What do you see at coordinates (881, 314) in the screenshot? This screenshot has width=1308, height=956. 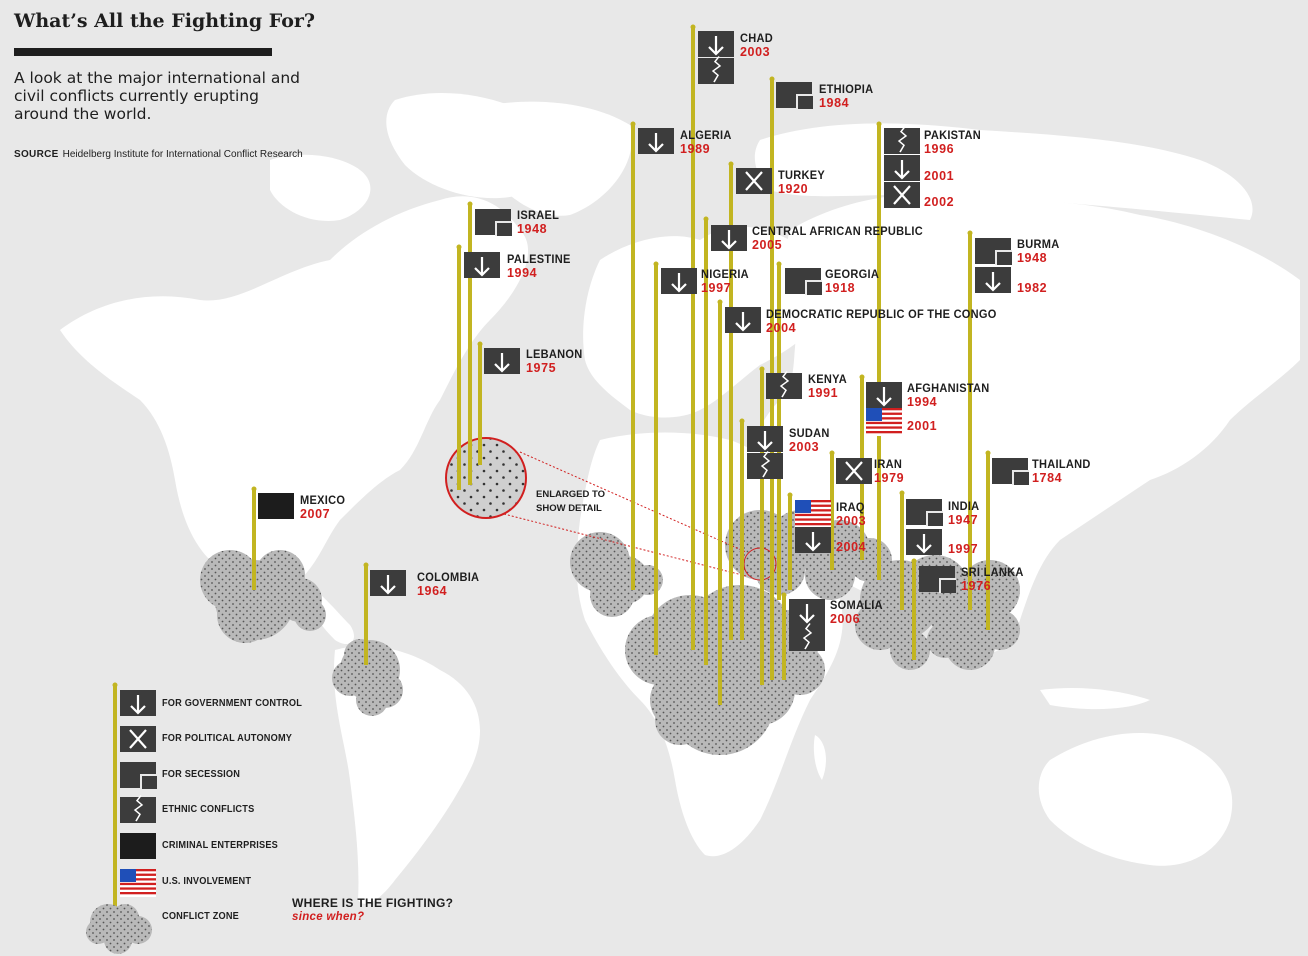 I see `country-name: DEMOCRATIC REPUBLIC OF THE CONGO` at bounding box center [881, 314].